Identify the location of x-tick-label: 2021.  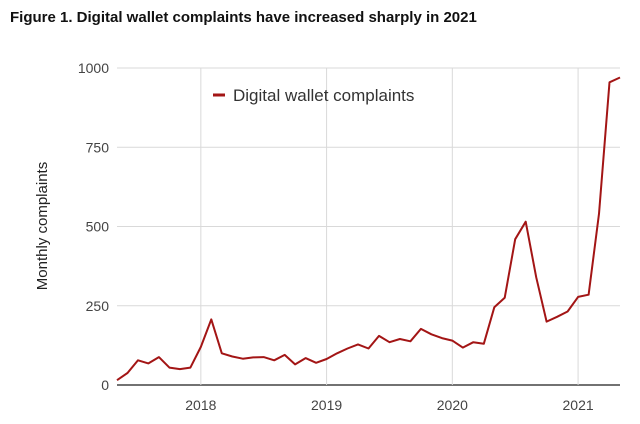
(578, 405).